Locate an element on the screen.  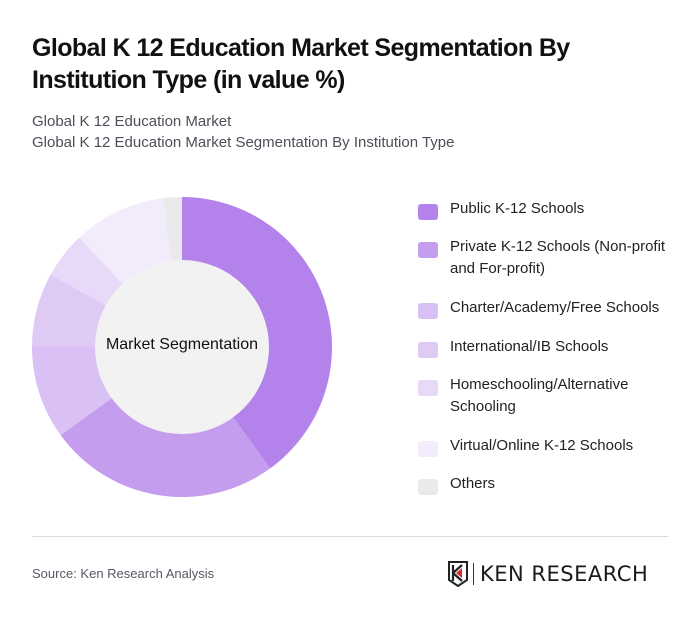
source-text: Source: Ken Research Analysis is located at coordinates (123, 573).